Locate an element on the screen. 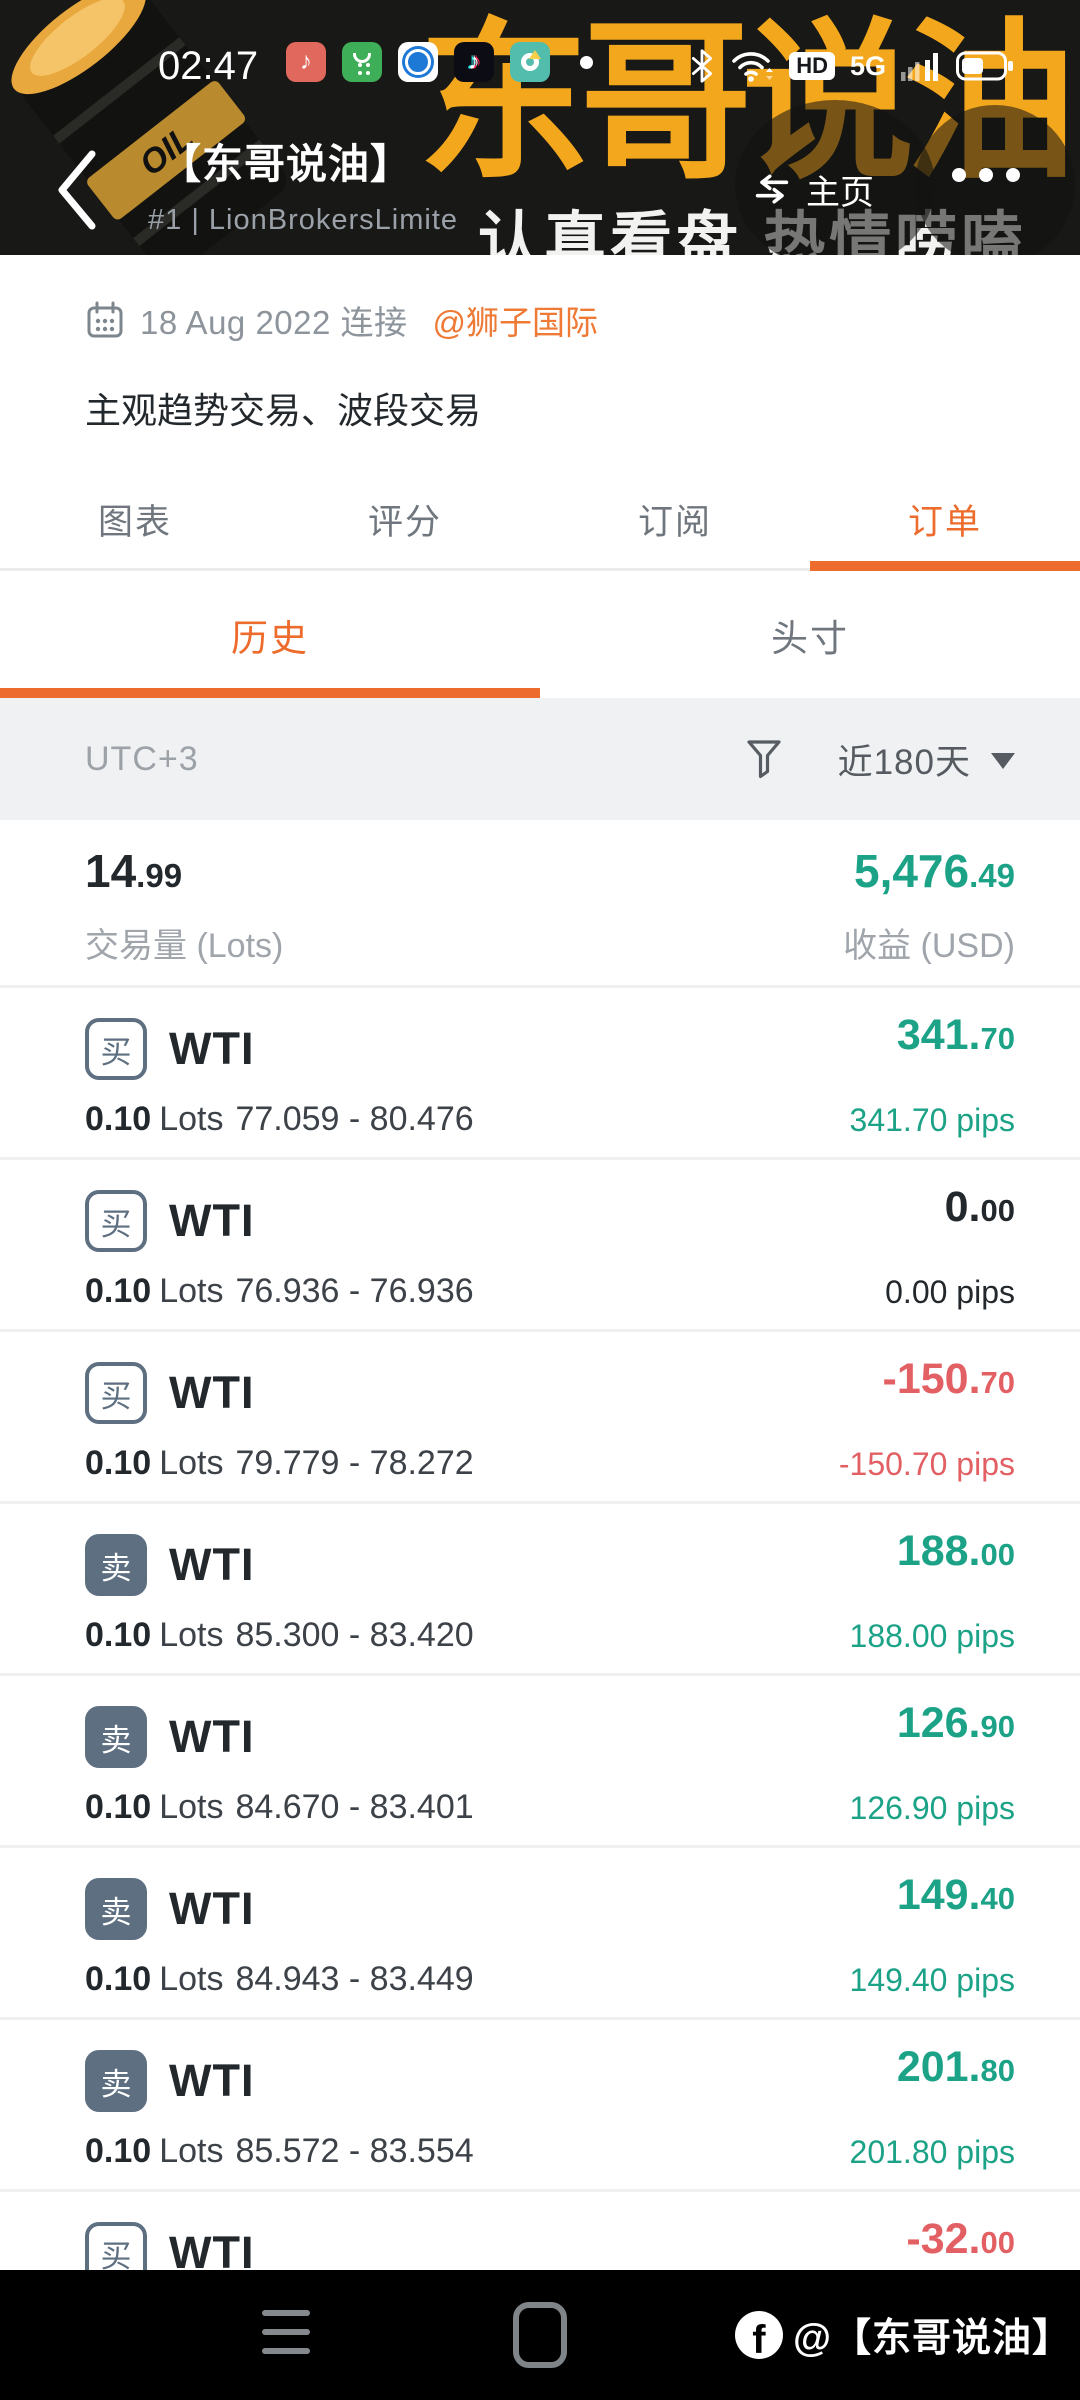 The image size is (1080, 2400). status-bar: 02:47 ♪ ♪ is located at coordinates (540, 67).